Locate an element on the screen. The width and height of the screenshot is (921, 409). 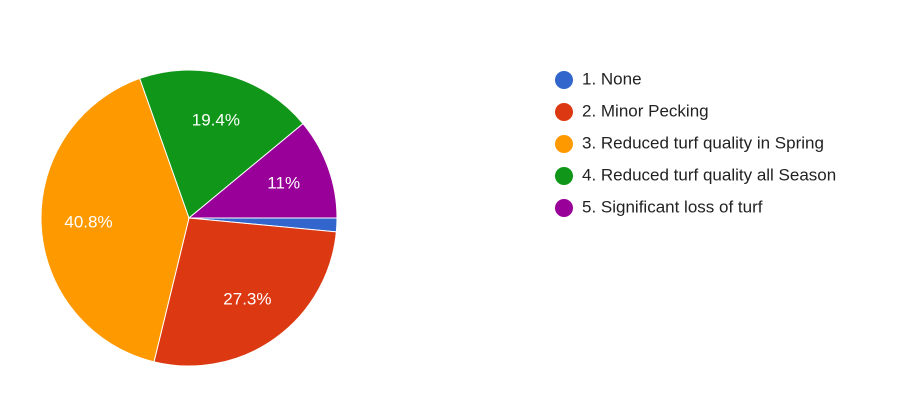
legend-label: 2. Minor Pecking is located at coordinates (645, 110).